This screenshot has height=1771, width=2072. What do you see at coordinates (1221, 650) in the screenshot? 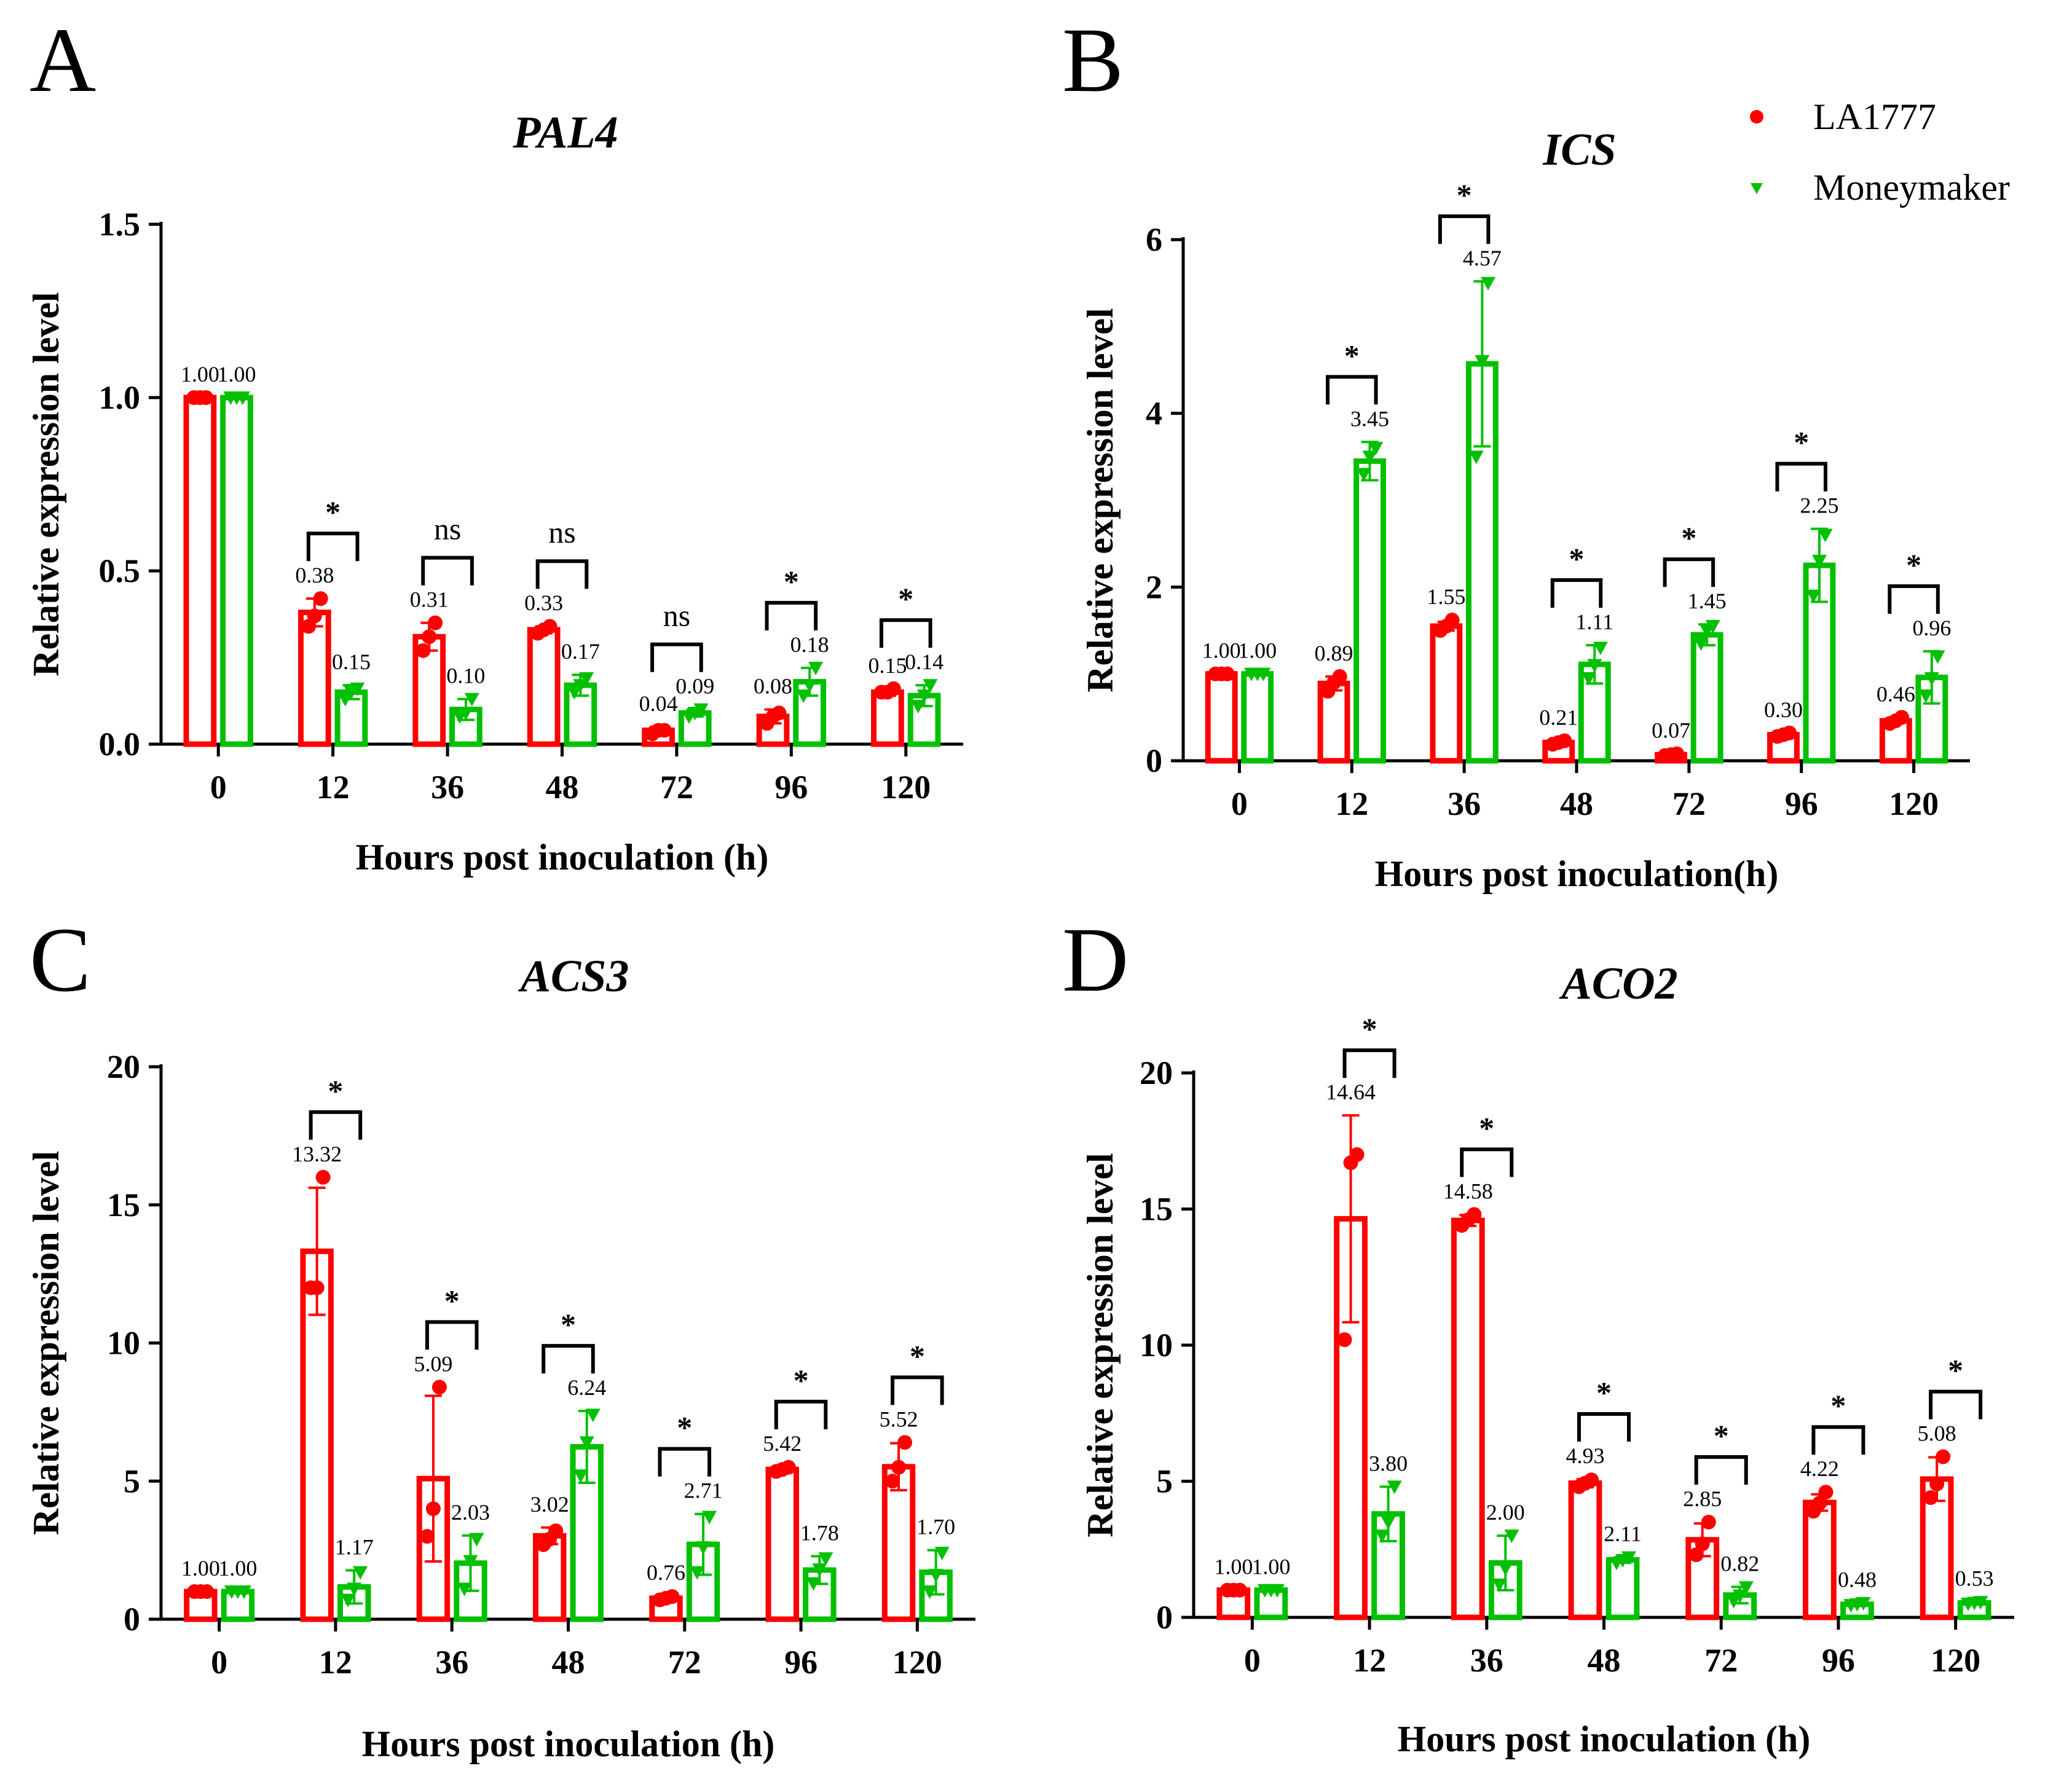
I see `panel-b-value-label-la1777: 1.00` at bounding box center [1221, 650].